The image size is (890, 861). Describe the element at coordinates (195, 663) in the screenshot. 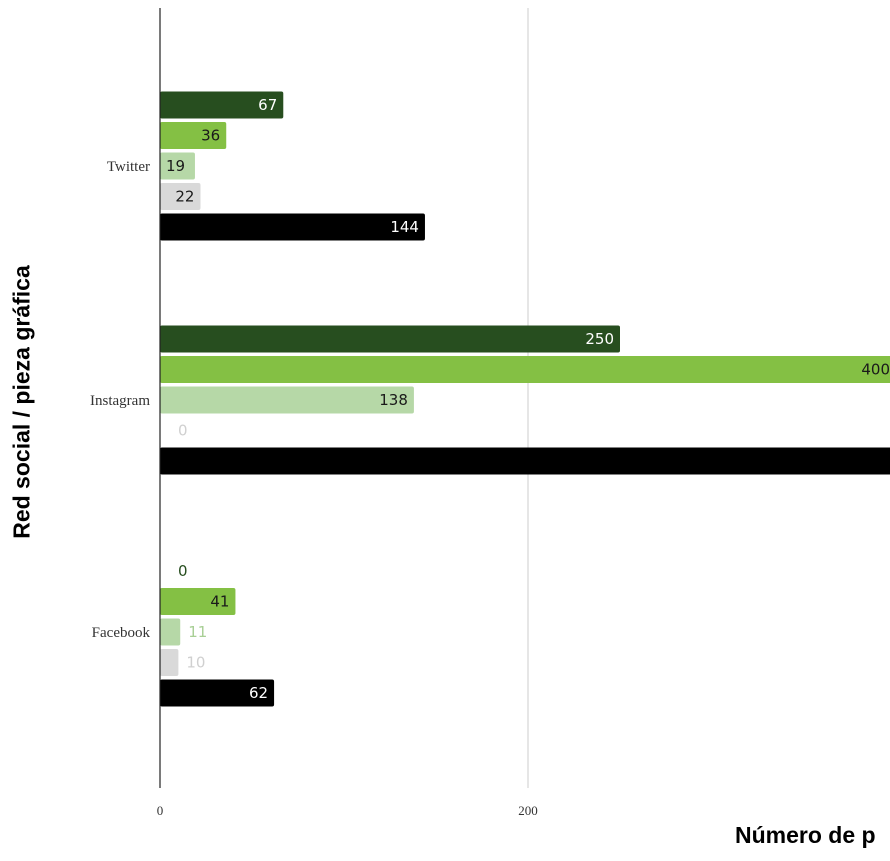

I see `data-label: 10` at that location.